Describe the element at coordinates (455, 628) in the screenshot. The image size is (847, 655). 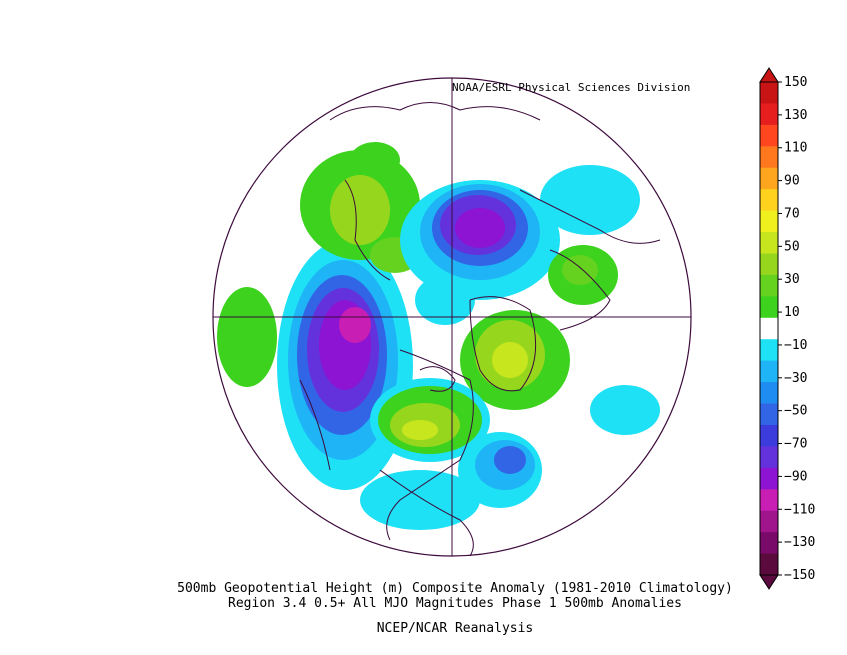
I see `caption-source: NCEP/NCAR Reanalysis` at that location.